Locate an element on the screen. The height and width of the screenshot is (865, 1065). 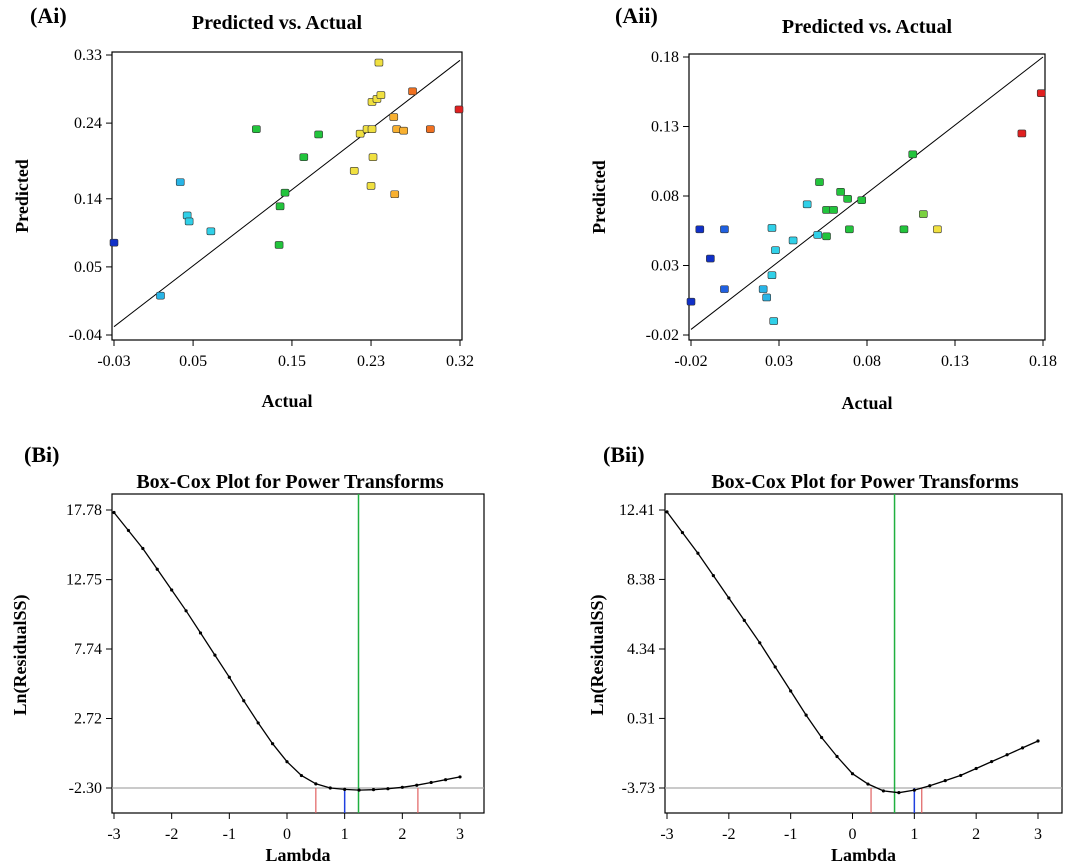
y-tick-label: 0.14 is located at coordinates (88, 199).